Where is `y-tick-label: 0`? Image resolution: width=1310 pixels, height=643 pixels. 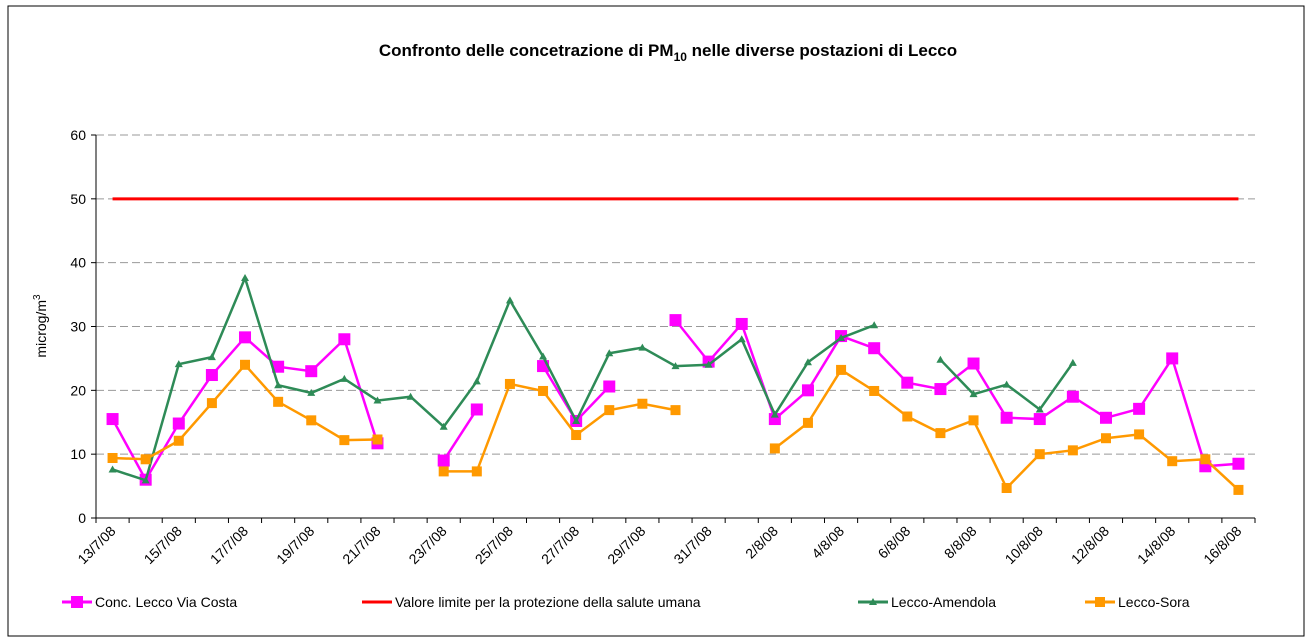 y-tick-label: 0 is located at coordinates (82, 518).